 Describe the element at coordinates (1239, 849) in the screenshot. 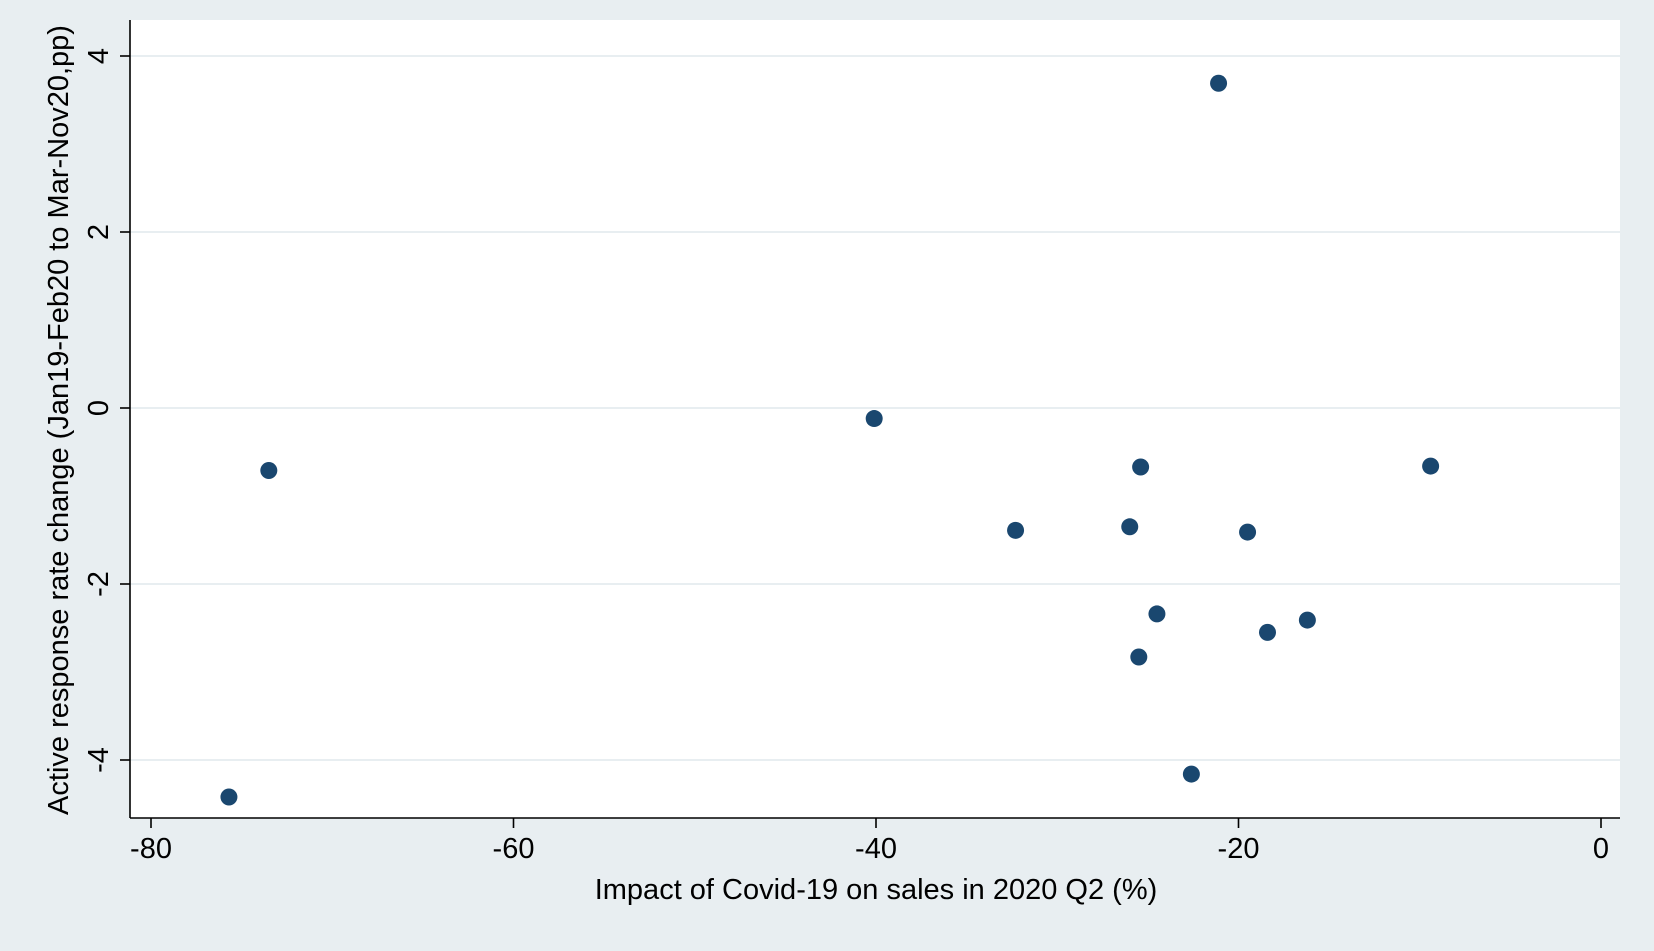

I see `x-tick-label: -20` at that location.